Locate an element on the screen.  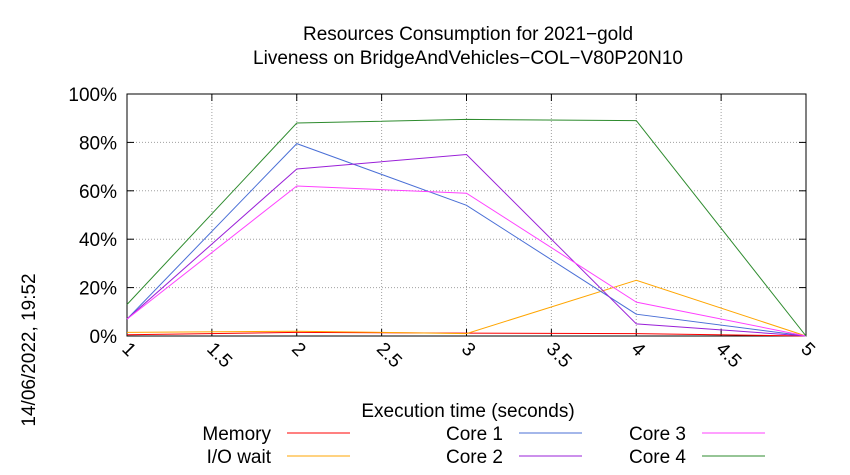
legend-label: Core 2 is located at coordinates (474, 457).